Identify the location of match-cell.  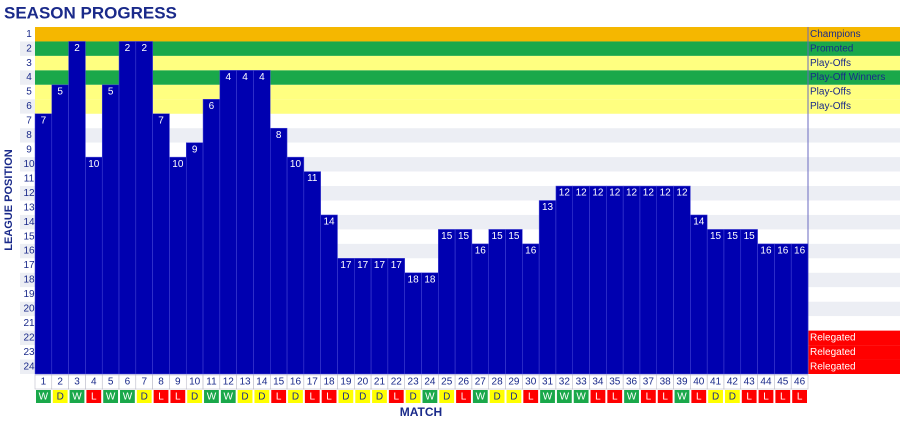
(799, 382).